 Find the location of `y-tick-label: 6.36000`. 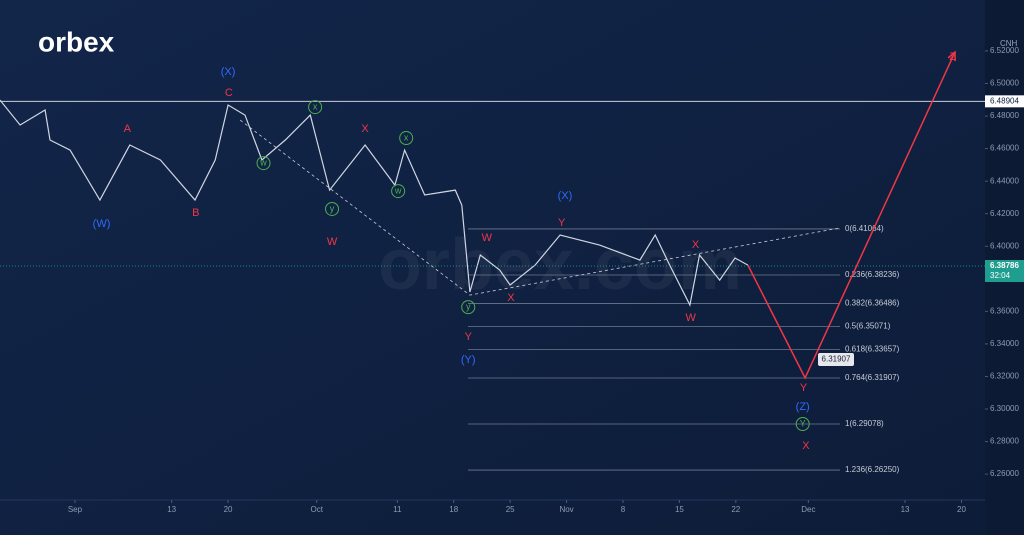

y-tick-label: 6.36000 is located at coordinates (1004, 310).